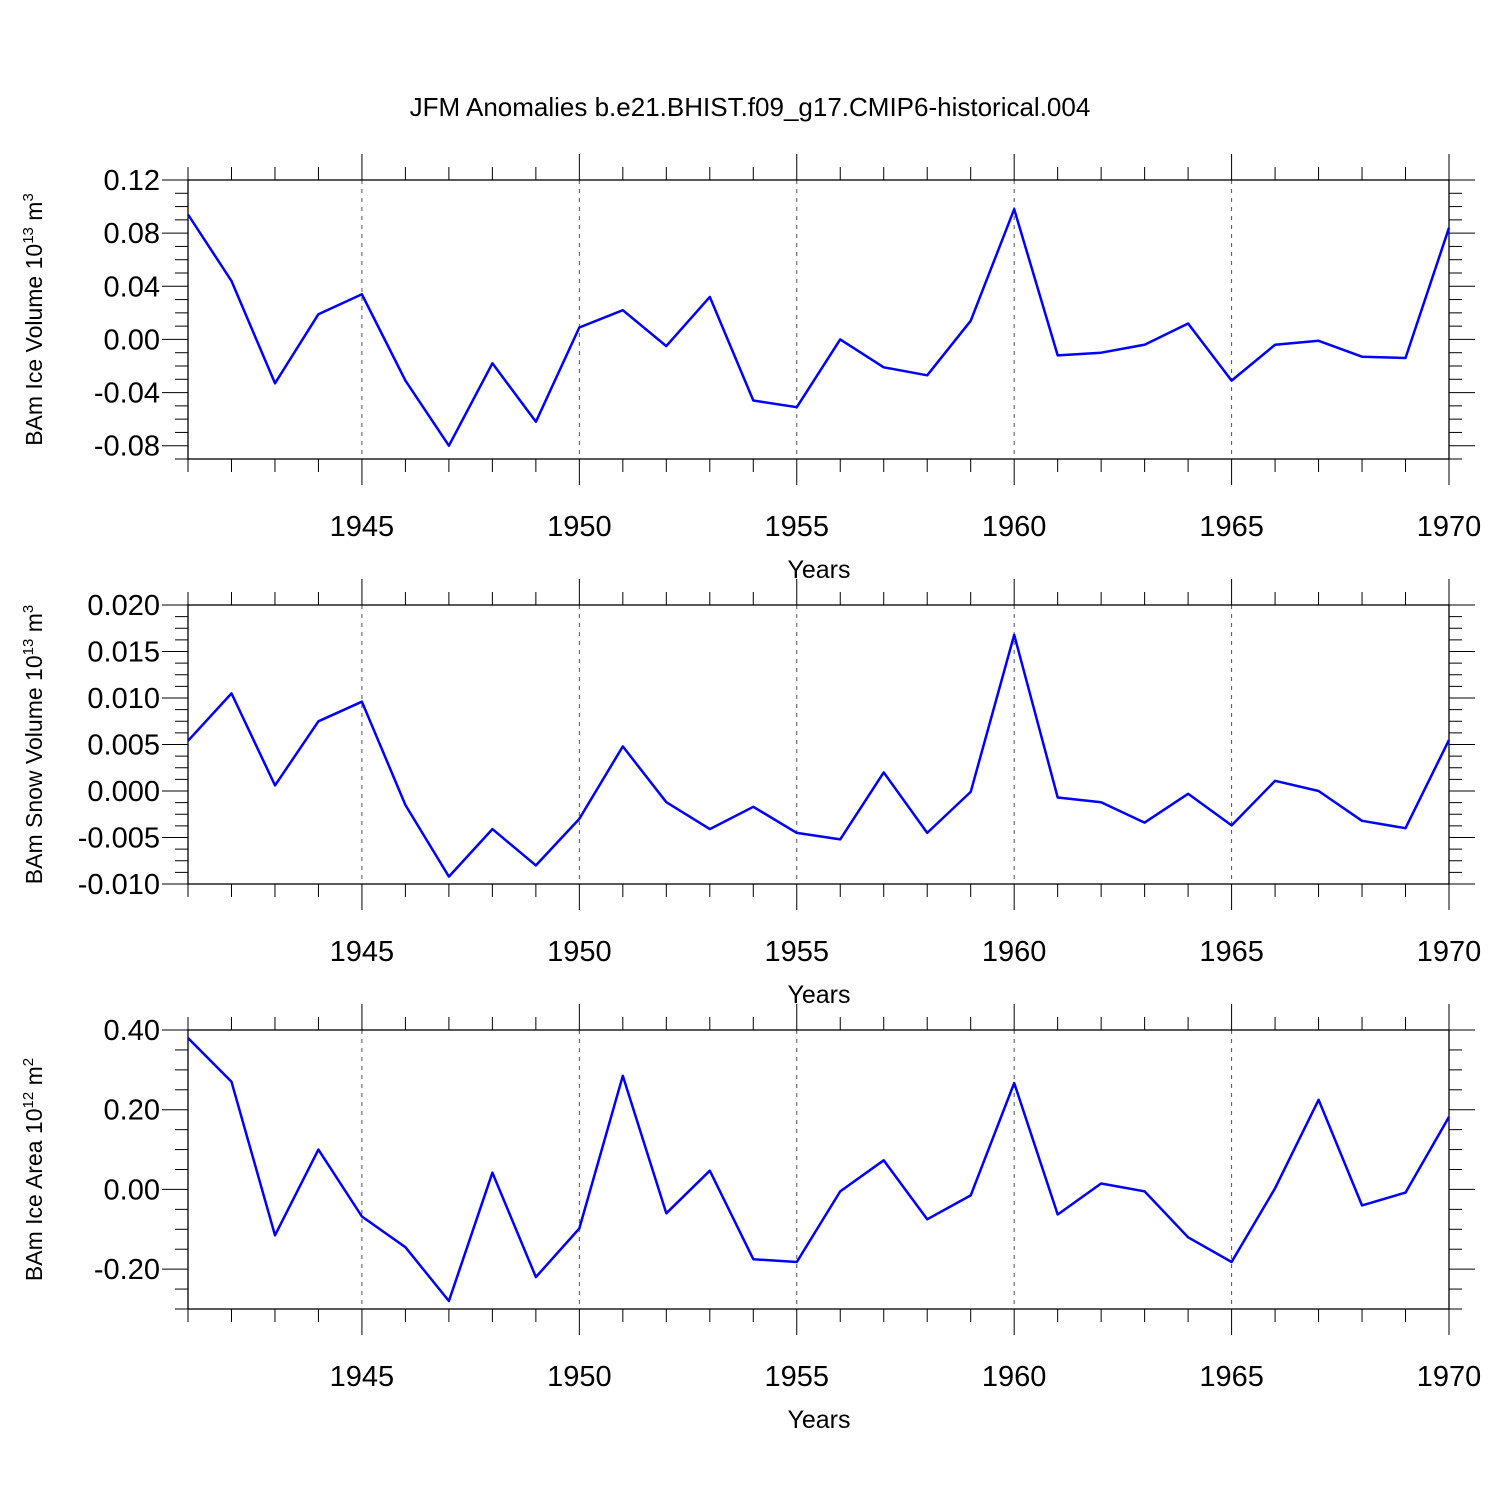 The width and height of the screenshot is (1500, 1500). What do you see at coordinates (34, 769) in the screenshot?
I see `y-axis-label-text: BAm Snow Volume 10` at bounding box center [34, 769].